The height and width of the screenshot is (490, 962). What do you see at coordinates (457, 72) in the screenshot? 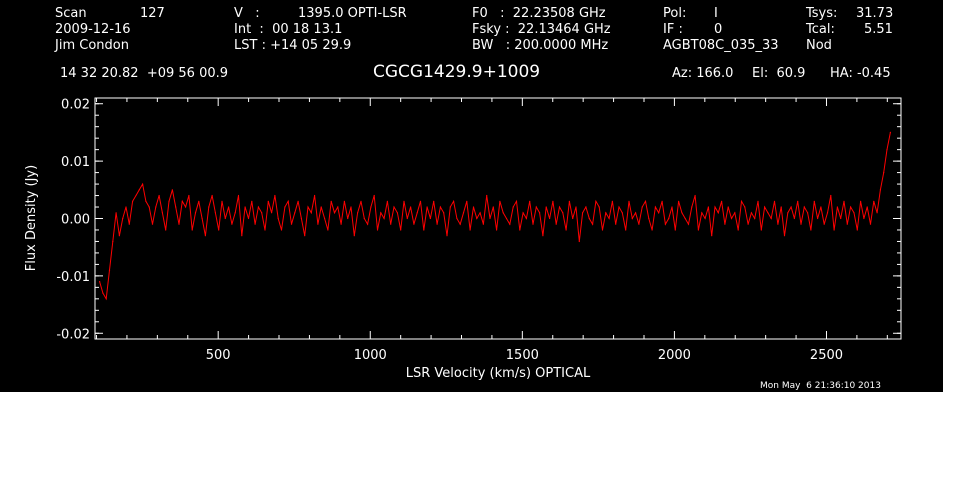
I see `chart-title: CGCG1429.9+1009` at bounding box center [457, 72].